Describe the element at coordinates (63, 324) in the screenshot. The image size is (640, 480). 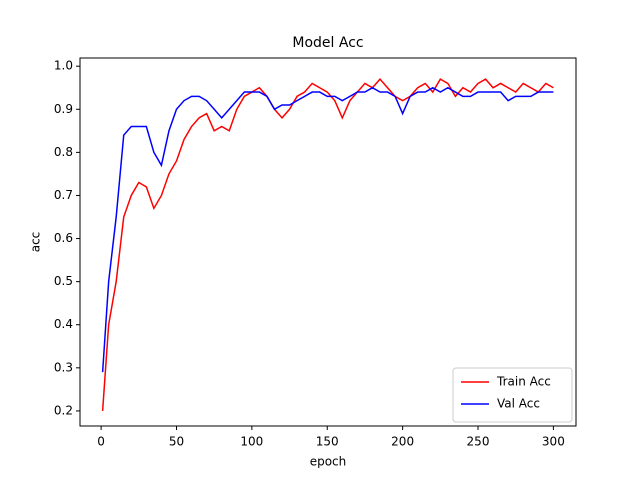
I see `y-tick-label: 0.4` at that location.